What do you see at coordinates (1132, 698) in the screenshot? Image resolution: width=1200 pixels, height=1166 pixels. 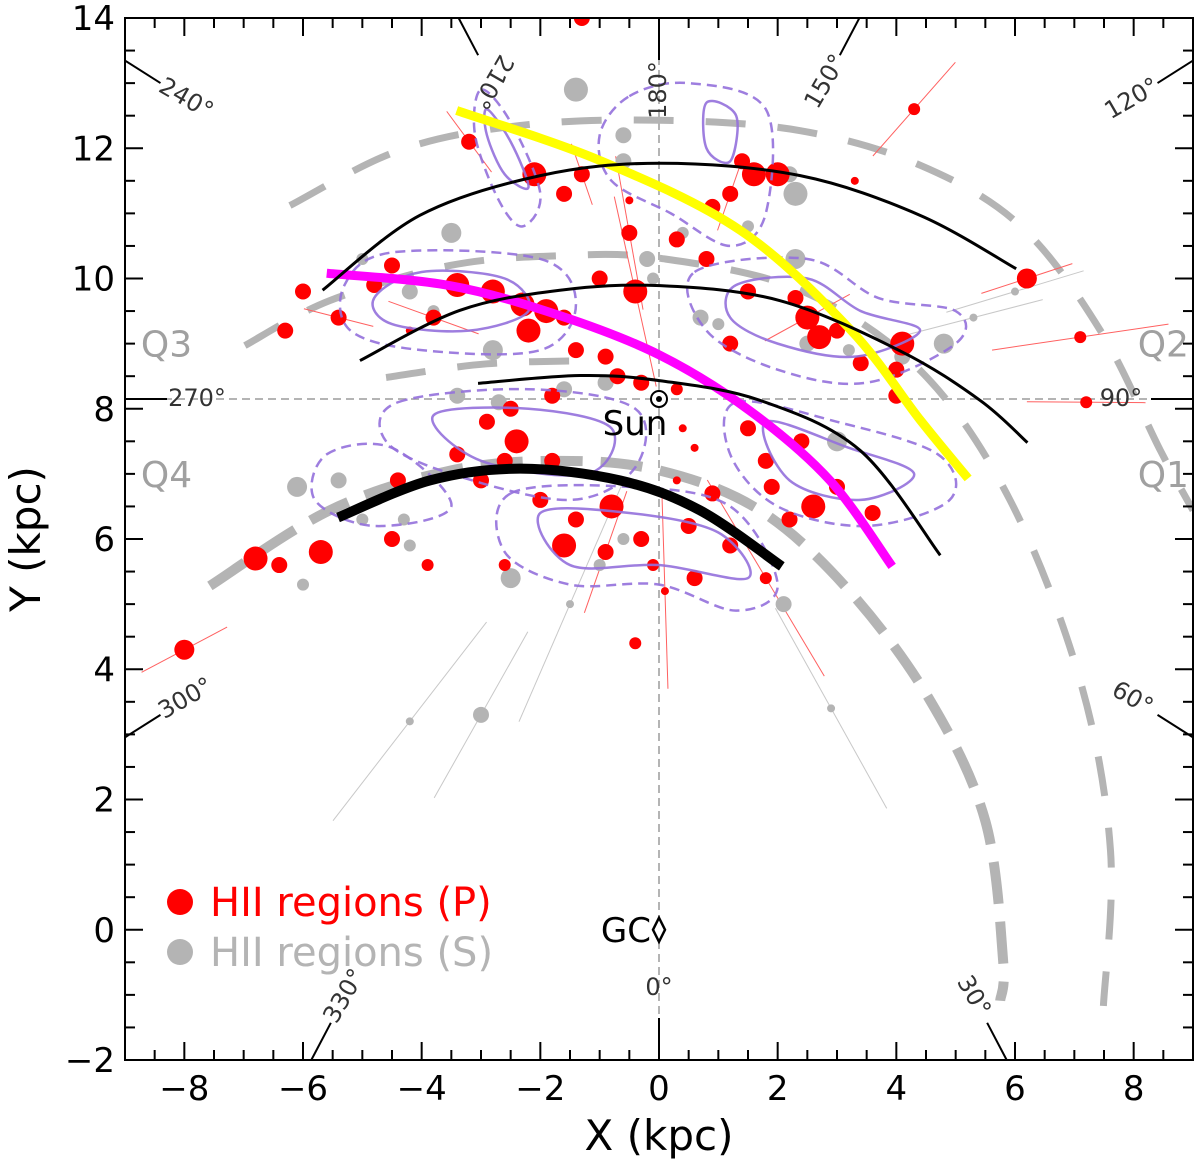 I see `longitude-label: 60°` at bounding box center [1132, 698].